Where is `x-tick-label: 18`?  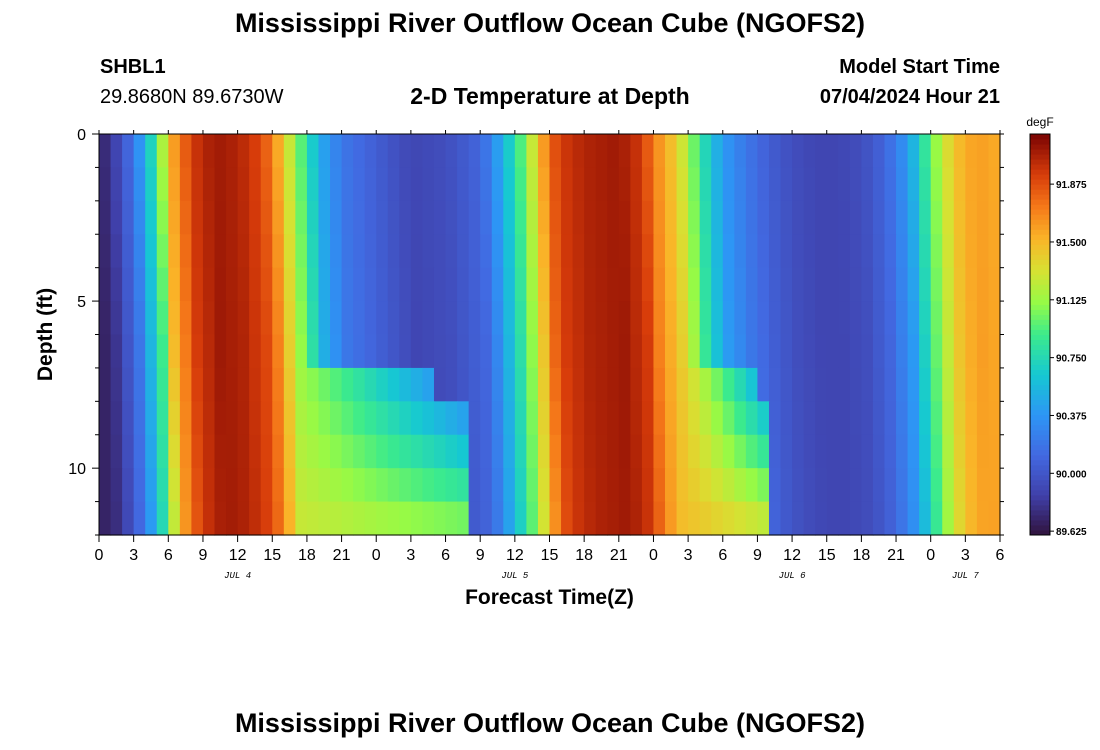 x-tick-label: 18 is located at coordinates (861, 555).